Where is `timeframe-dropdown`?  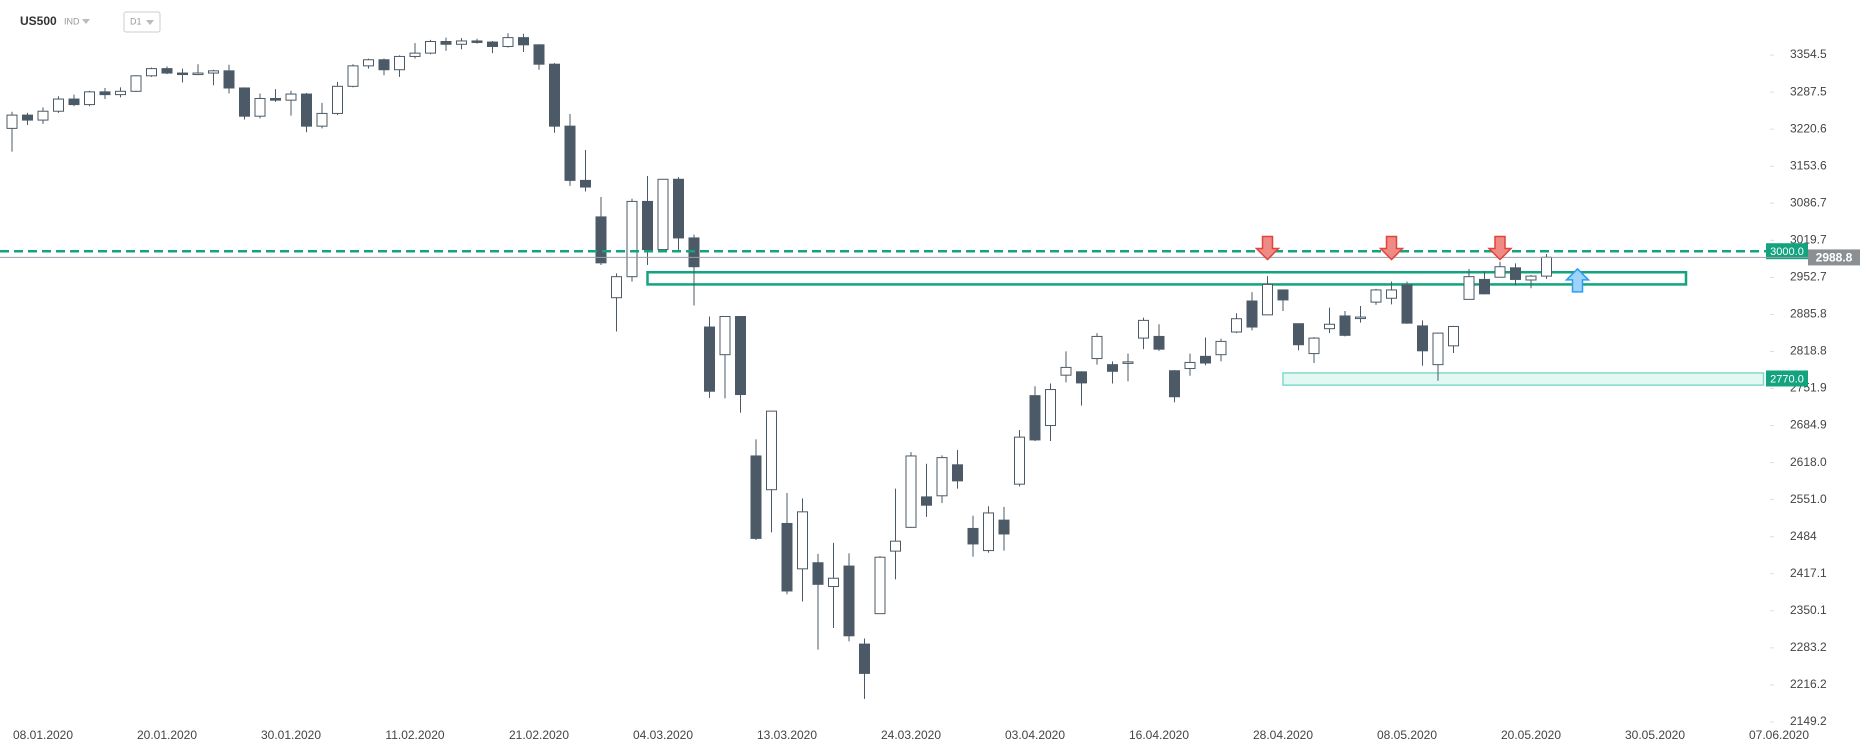 timeframe-dropdown is located at coordinates (150, 22).